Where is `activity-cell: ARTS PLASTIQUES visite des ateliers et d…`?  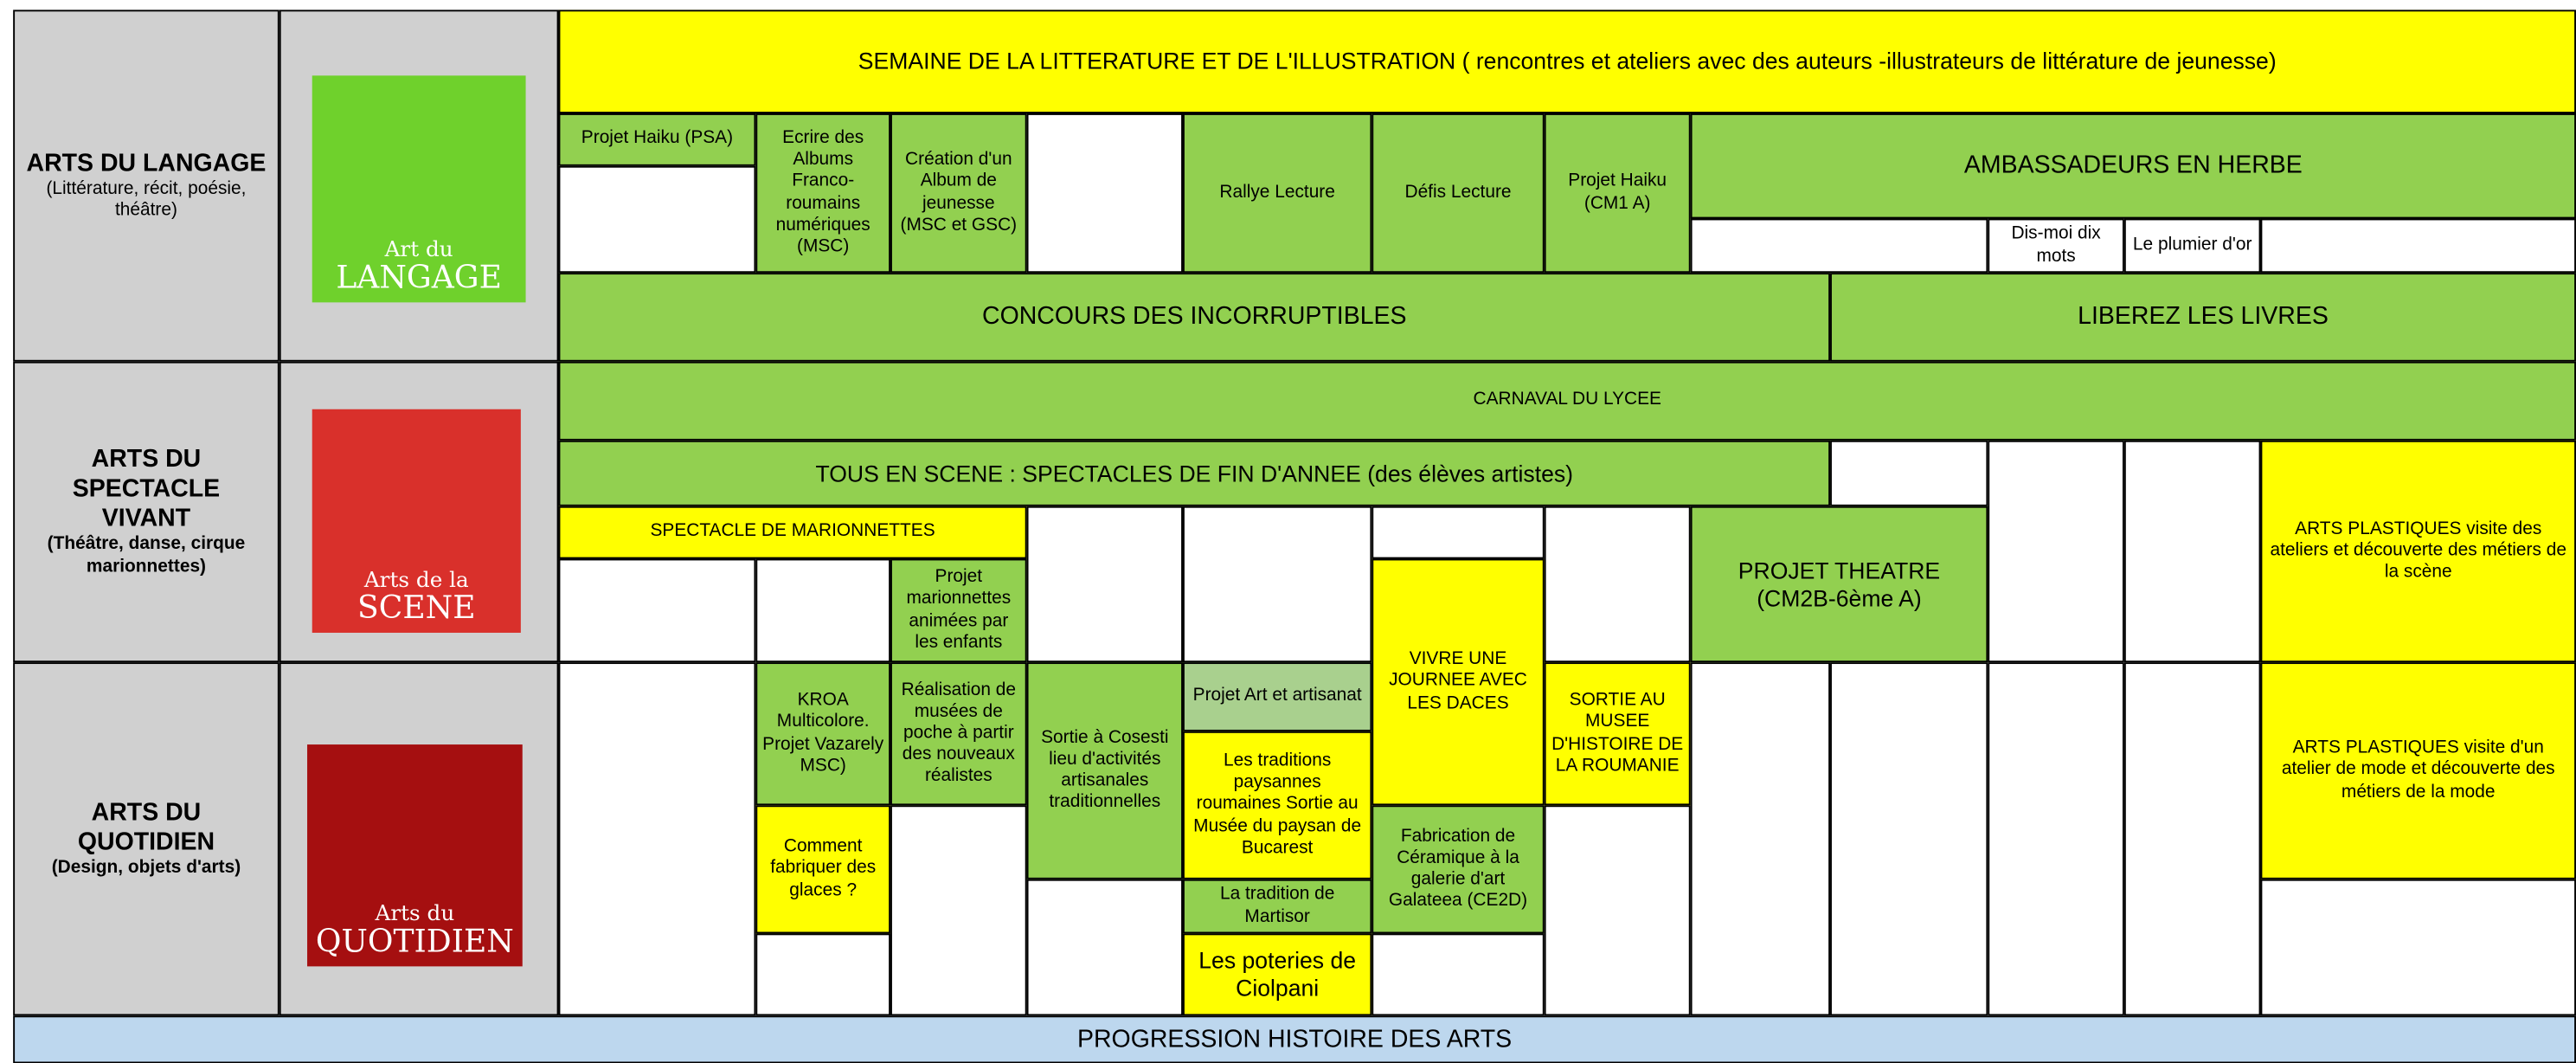 activity-cell: ARTS PLASTIQUES visite des ateliers et d… is located at coordinates (2418, 551).